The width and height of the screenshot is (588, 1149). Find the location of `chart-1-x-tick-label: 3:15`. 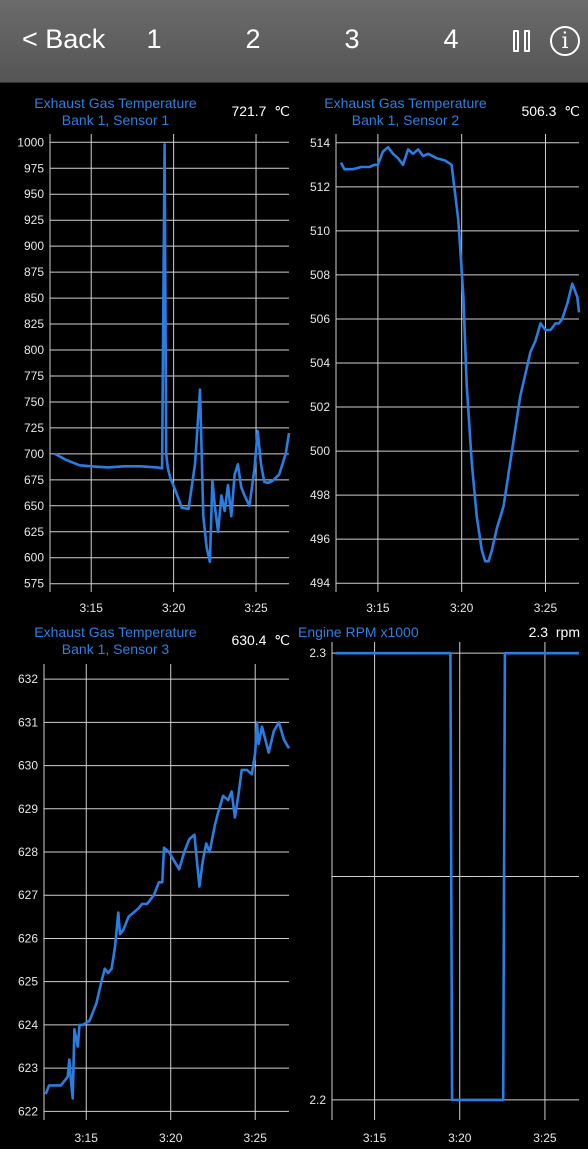

chart-1-x-tick-label: 3:15 is located at coordinates (92, 608).